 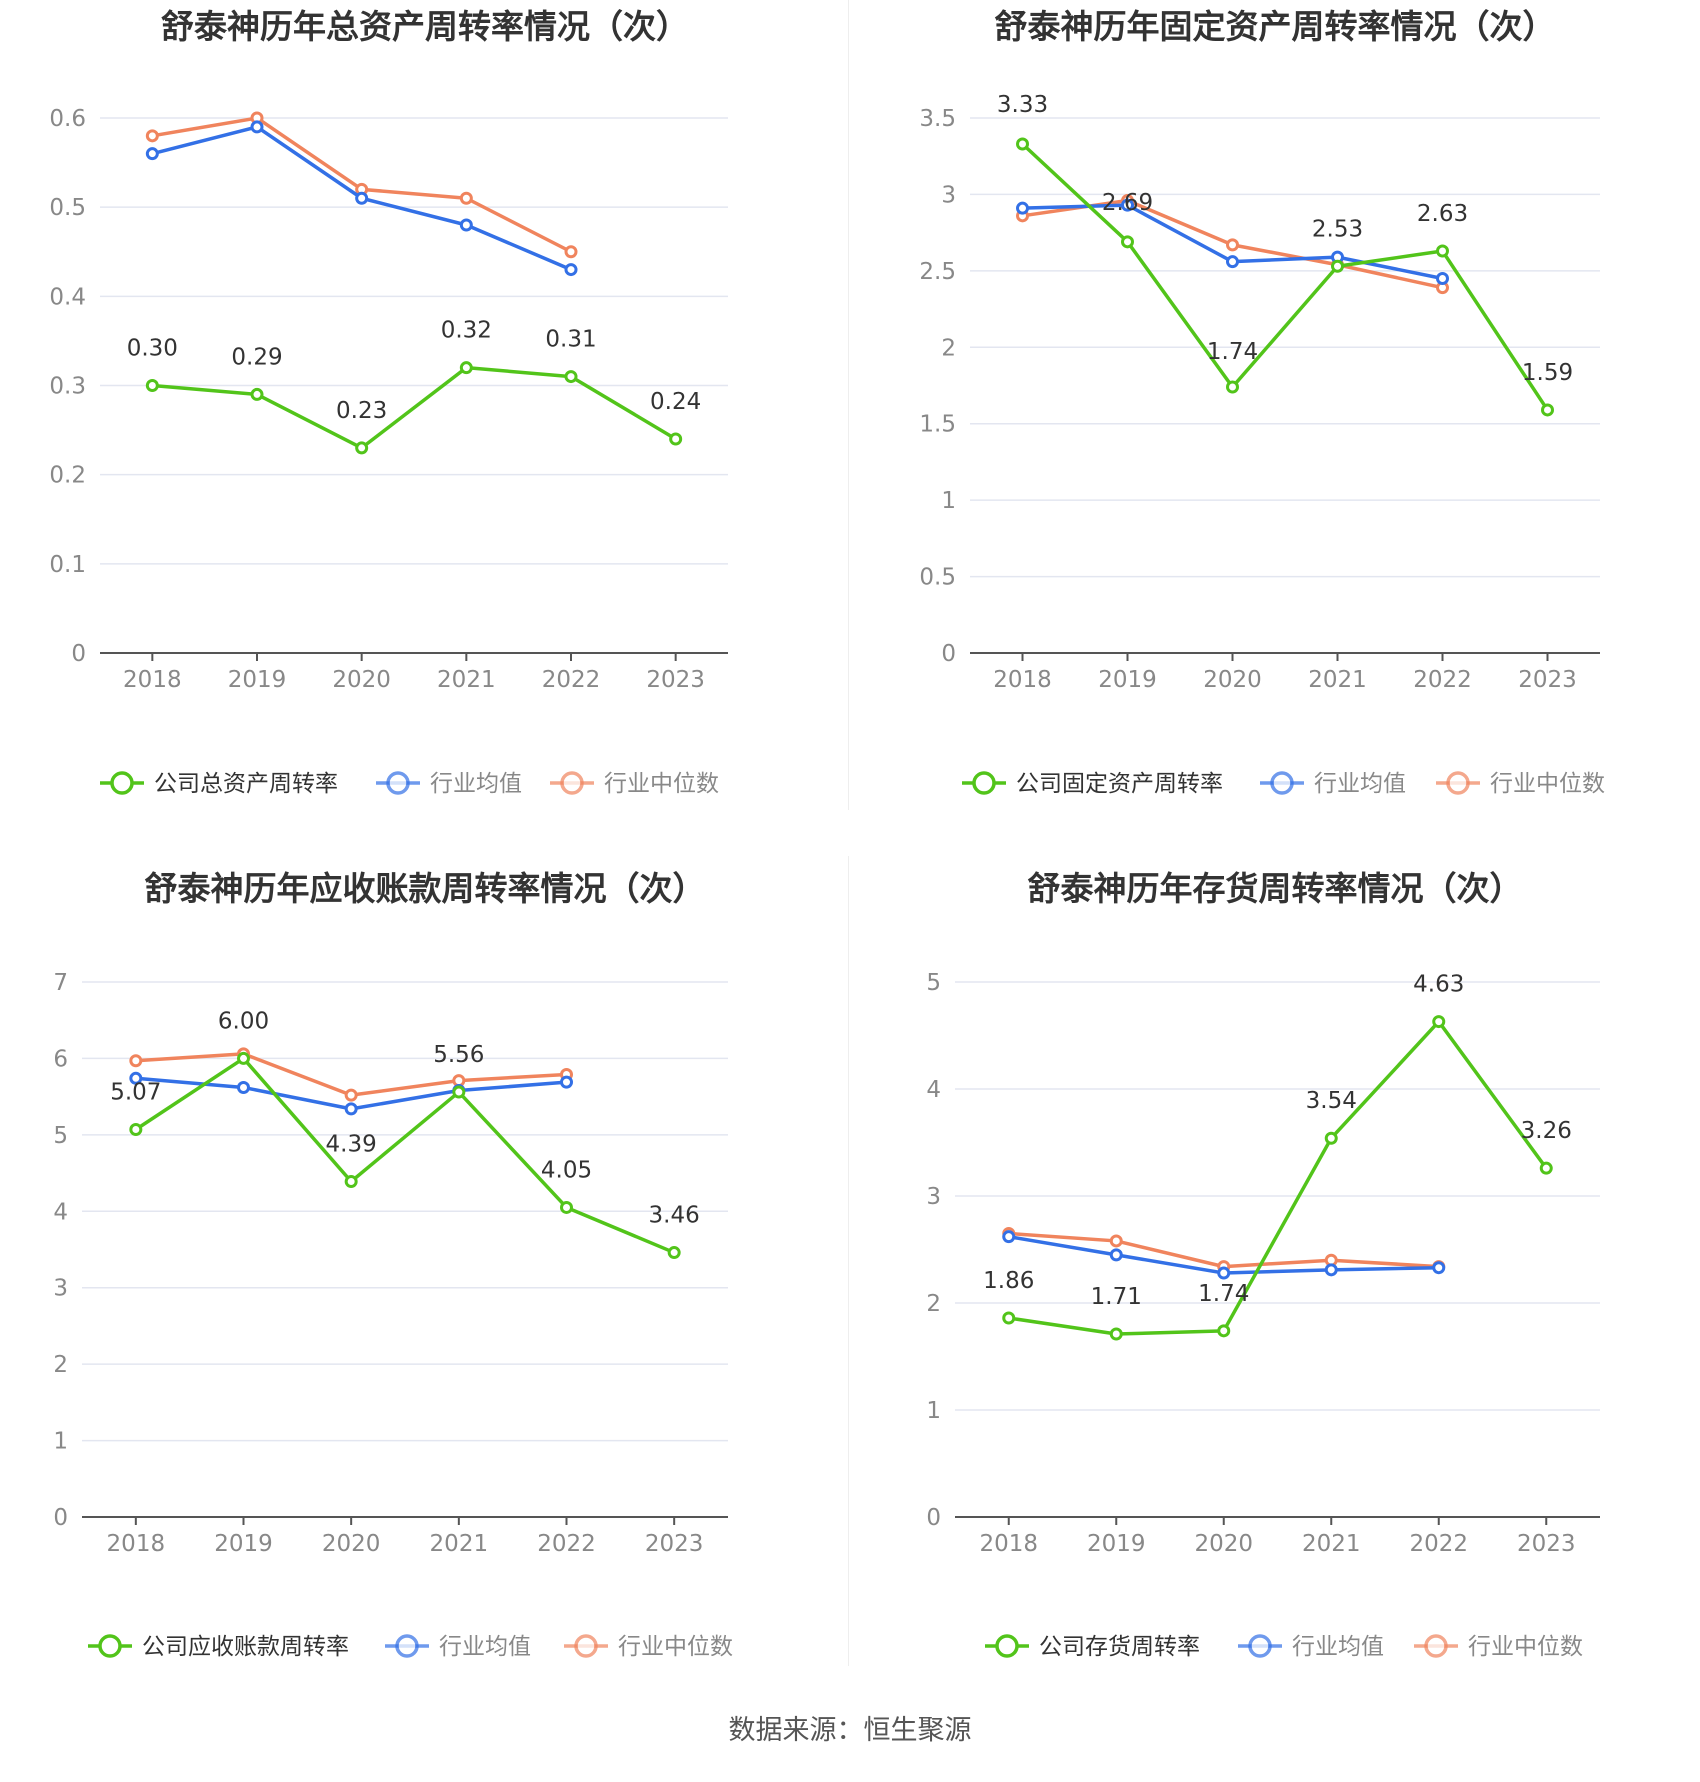 What do you see at coordinates (135, 1093) in the screenshot?
I see `data-label: 5.07` at bounding box center [135, 1093].